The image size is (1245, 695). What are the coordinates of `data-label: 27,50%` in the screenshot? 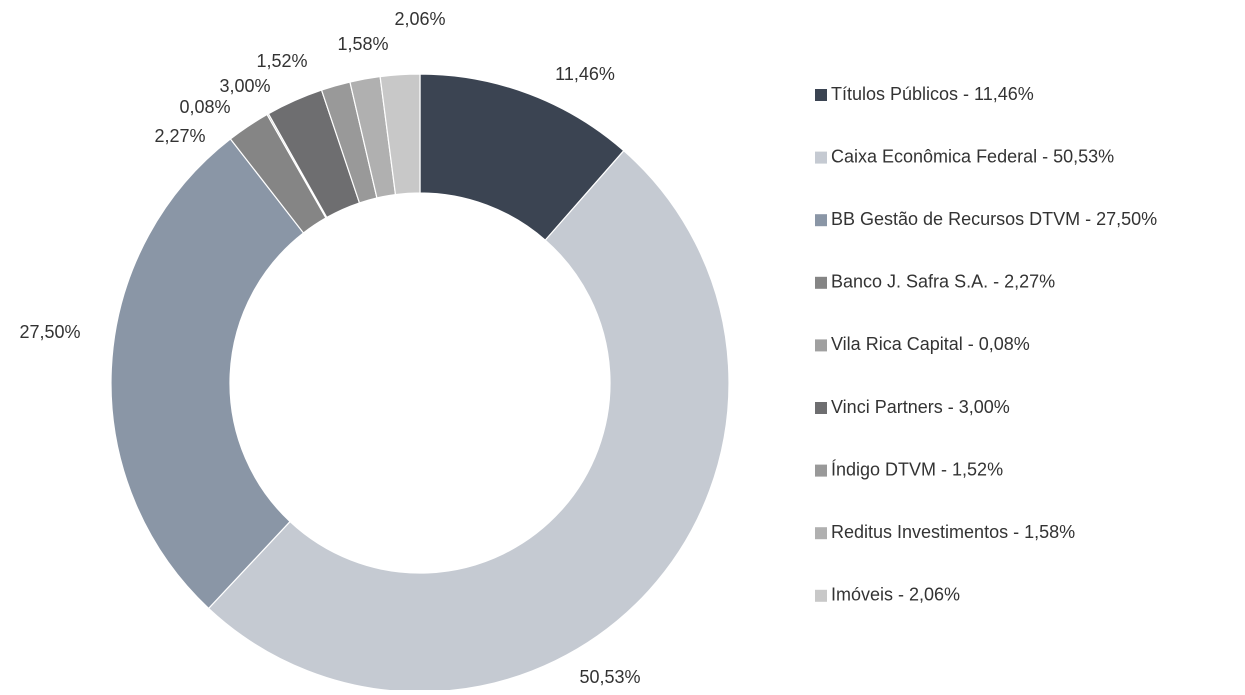 It's located at (49, 332).